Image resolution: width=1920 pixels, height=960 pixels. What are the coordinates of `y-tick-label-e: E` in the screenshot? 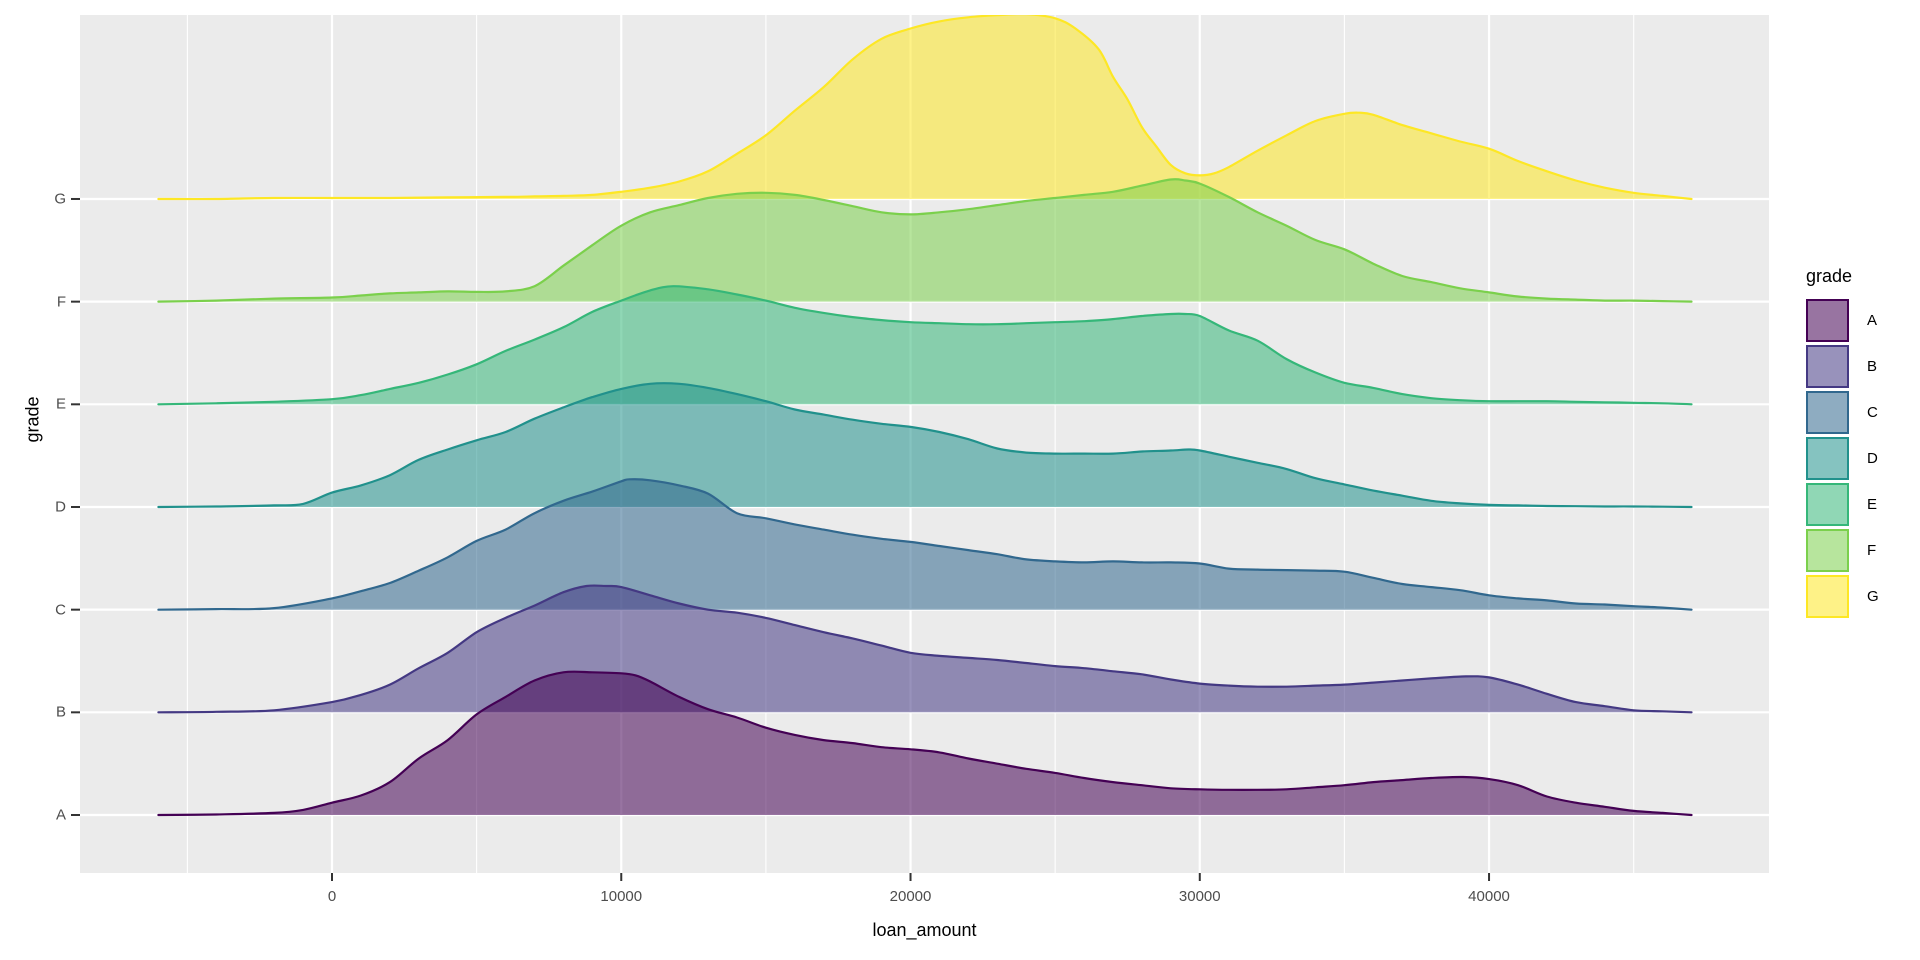 It's located at (60, 404).